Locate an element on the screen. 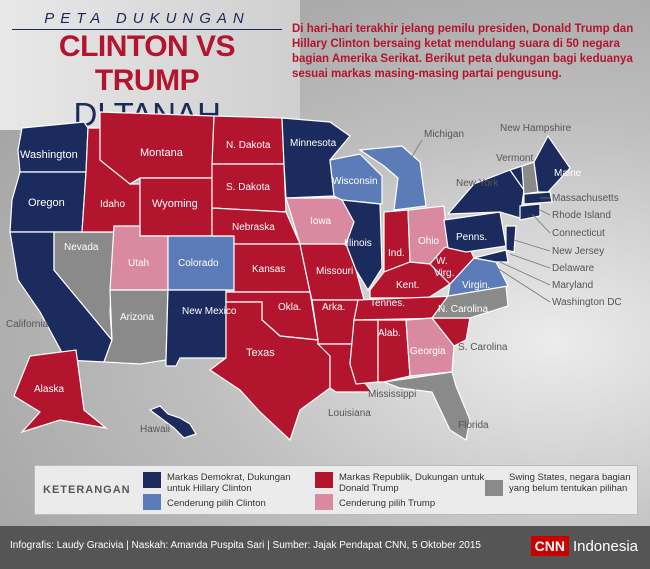 This screenshot has height=569, width=650. state-maryland is located at coordinates (491, 256).